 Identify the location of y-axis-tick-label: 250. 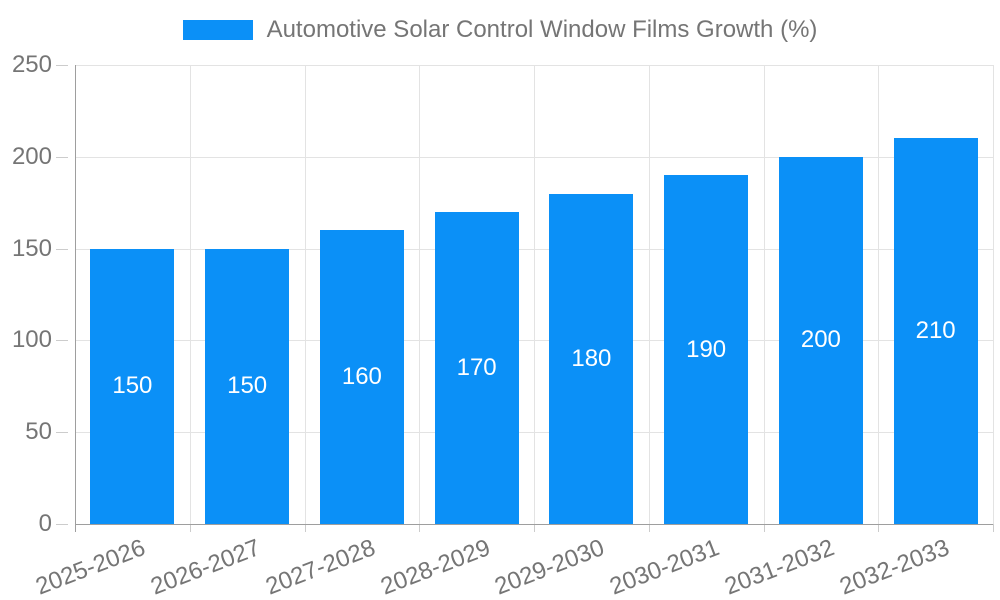
(31, 64).